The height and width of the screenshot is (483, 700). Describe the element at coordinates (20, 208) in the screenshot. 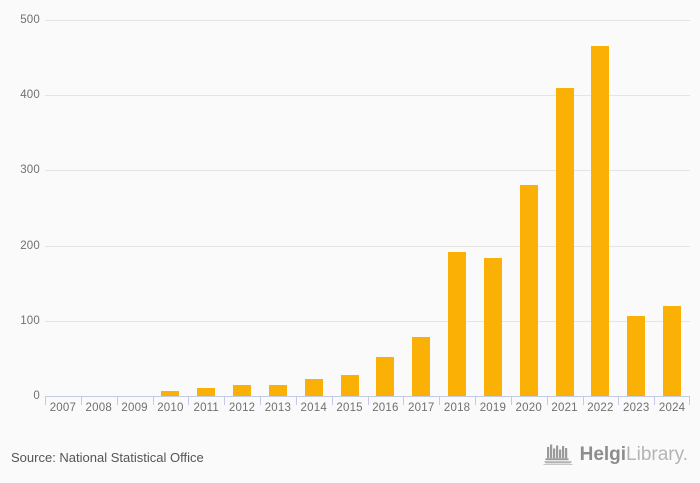

I see `y-axis: 0 100 200 300 400 500` at that location.